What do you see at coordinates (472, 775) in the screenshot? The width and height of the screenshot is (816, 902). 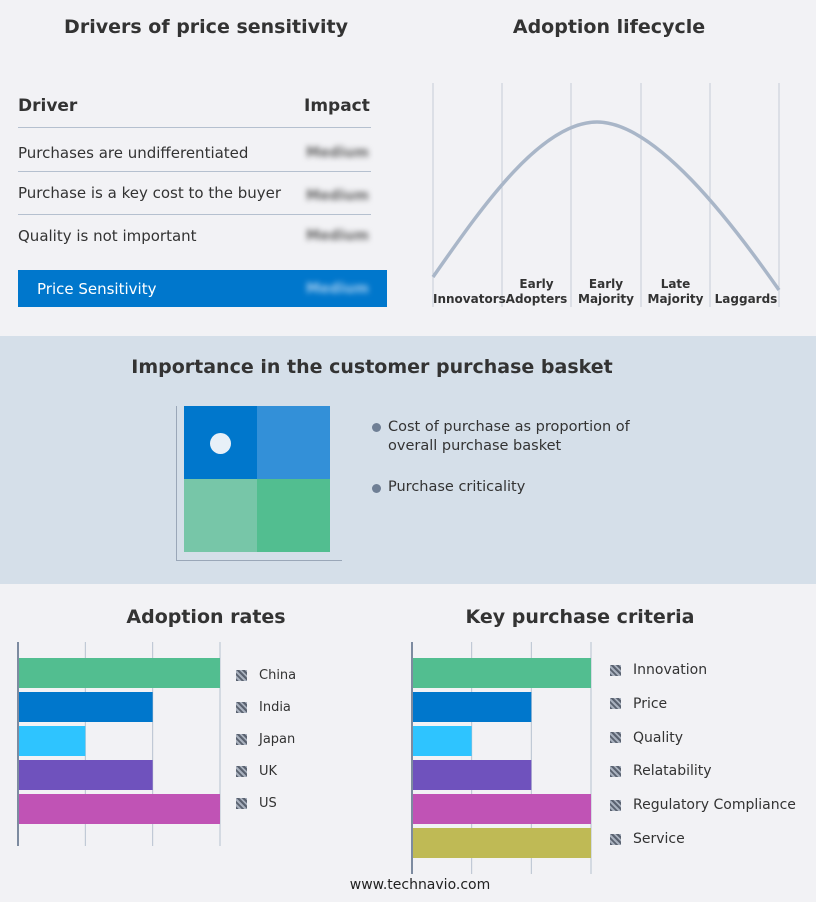 I see `bar-relatability` at bounding box center [472, 775].